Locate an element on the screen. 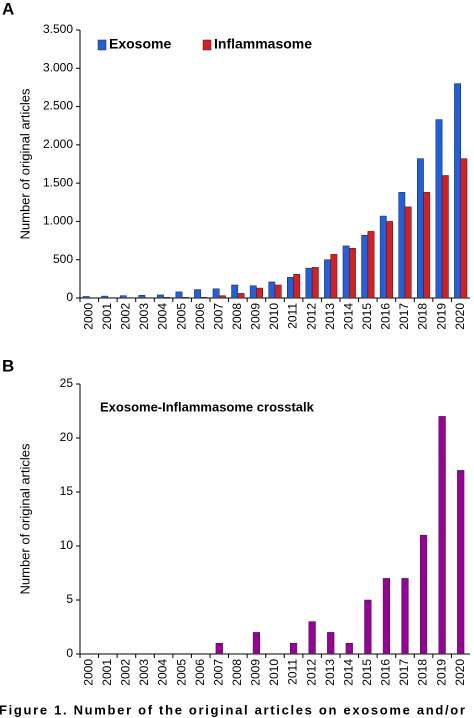 The width and height of the screenshot is (474, 718). y-tick-label: 0 is located at coordinates (69, 653).